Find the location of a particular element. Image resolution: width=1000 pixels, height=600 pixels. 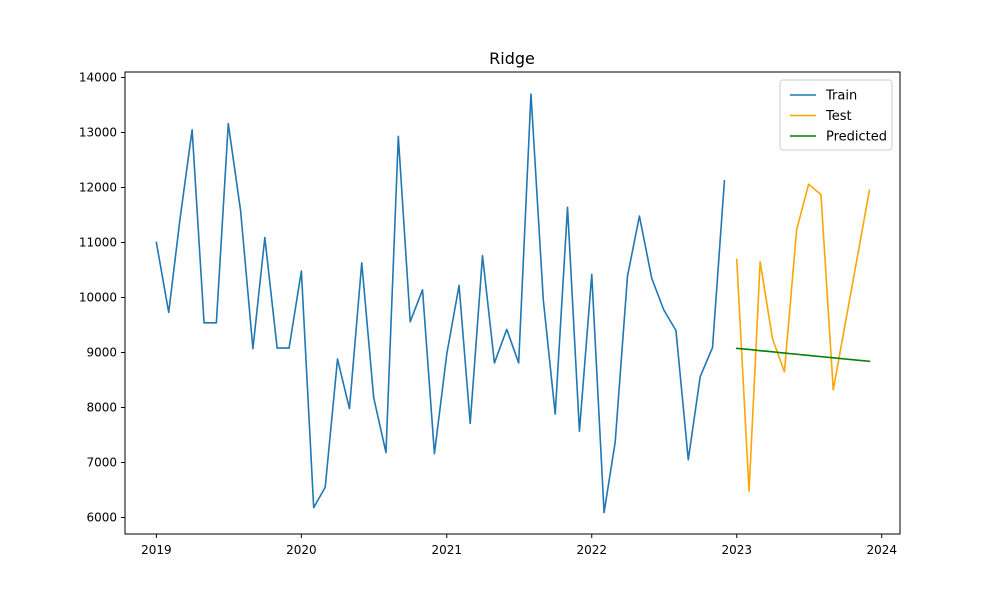

chart-title: Ridge is located at coordinates (512, 58).